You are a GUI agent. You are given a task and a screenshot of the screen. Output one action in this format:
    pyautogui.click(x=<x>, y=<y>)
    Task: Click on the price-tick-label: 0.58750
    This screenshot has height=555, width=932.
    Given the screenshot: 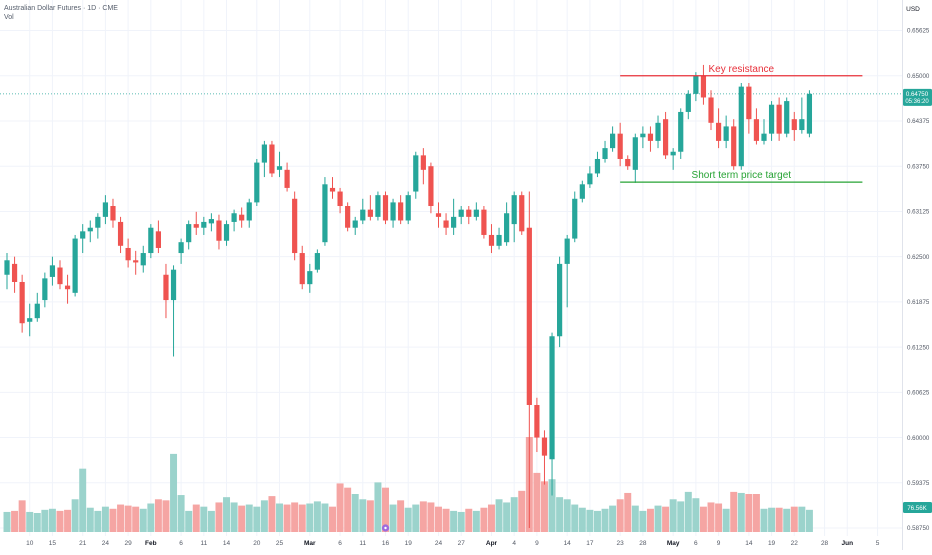 What is the action you would take?
    pyautogui.click(x=918, y=528)
    